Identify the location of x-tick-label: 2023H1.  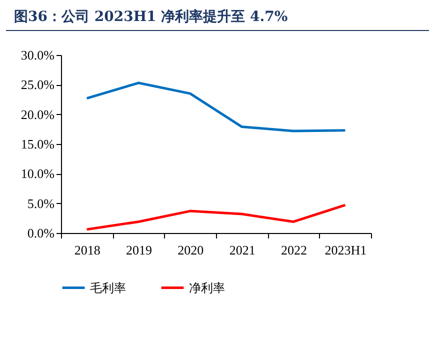
(345, 250).